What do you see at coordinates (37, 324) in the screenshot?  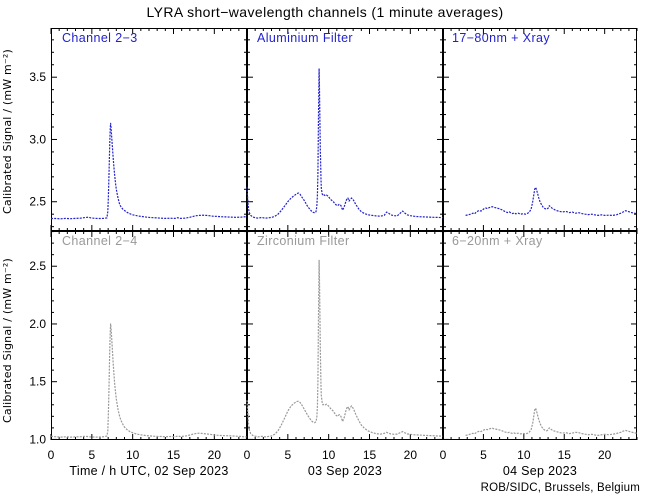 I see `y-tick-label: 2.0` at bounding box center [37, 324].